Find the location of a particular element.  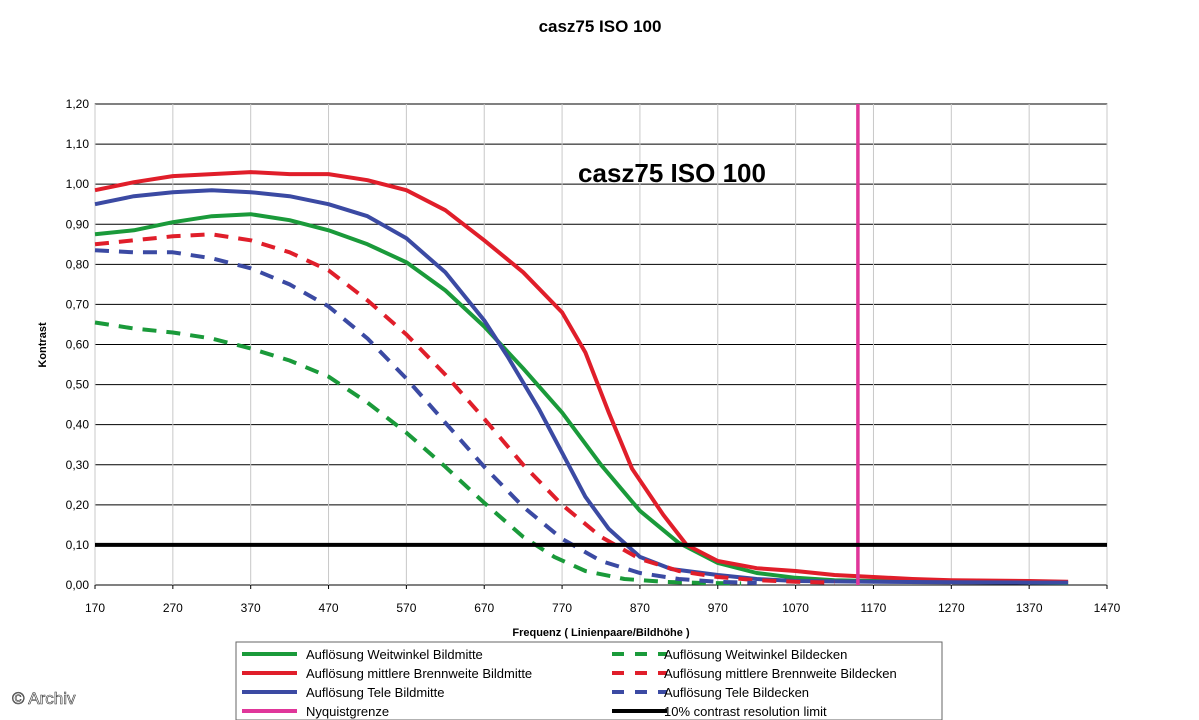

x-tick-label: 1170 is located at coordinates (874, 608).